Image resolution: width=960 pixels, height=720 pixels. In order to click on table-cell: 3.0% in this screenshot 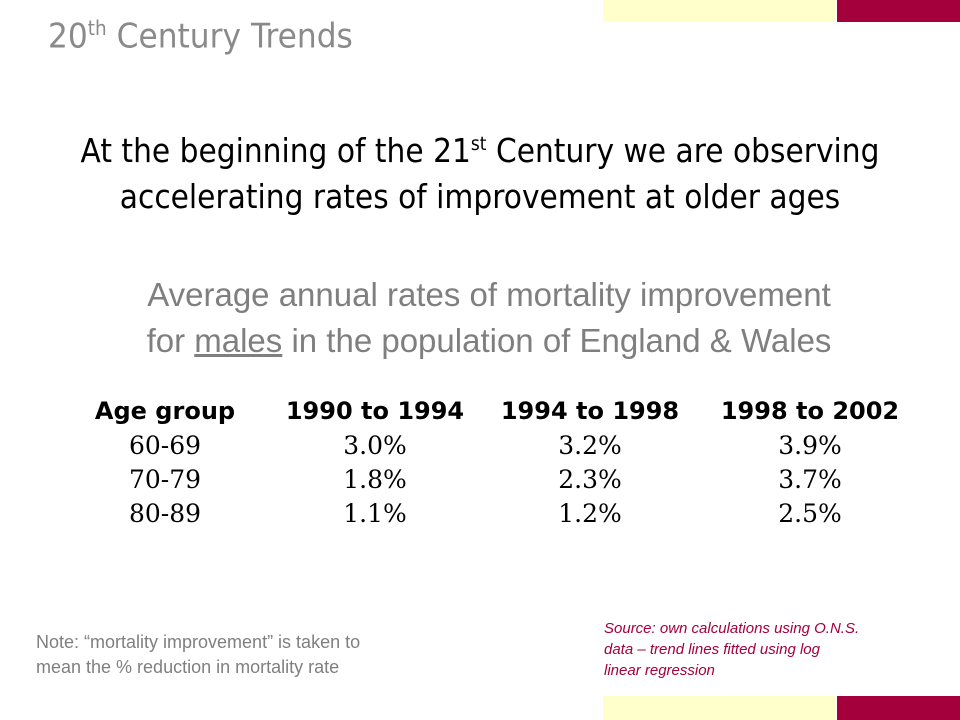, I will do `click(375, 445)`.